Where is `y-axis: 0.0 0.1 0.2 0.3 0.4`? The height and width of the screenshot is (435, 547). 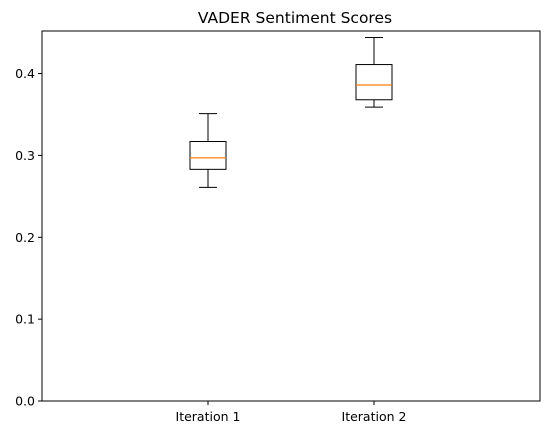 y-axis: 0.0 0.1 0.2 0.3 0.4 is located at coordinates (28, 237).